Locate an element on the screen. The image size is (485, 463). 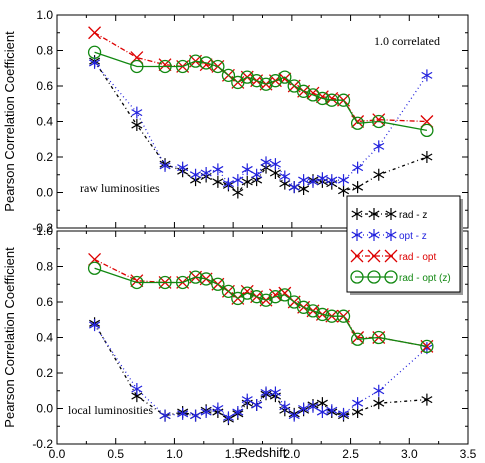
panel-bottom-xtick-label: 2.5 is located at coordinates (350, 454).